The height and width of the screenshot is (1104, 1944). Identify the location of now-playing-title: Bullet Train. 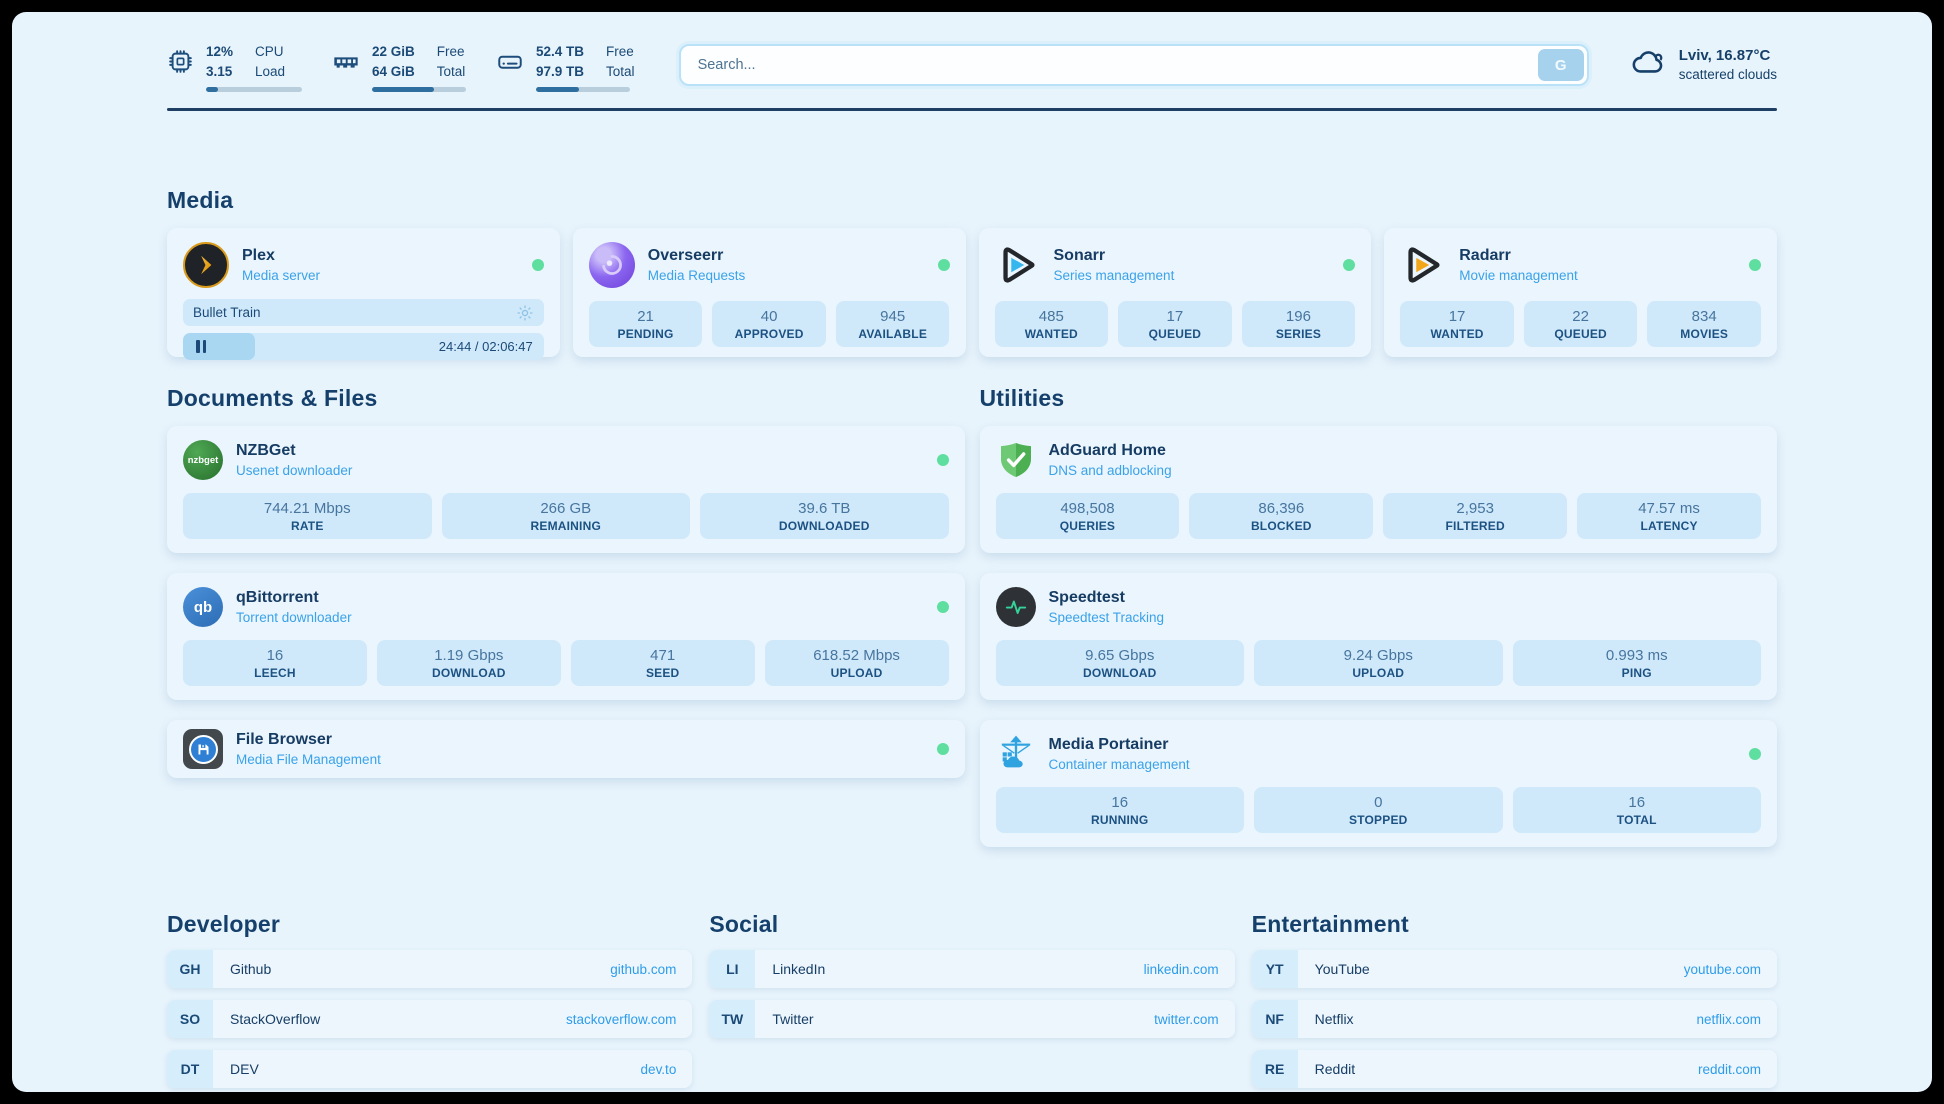
(227, 313).